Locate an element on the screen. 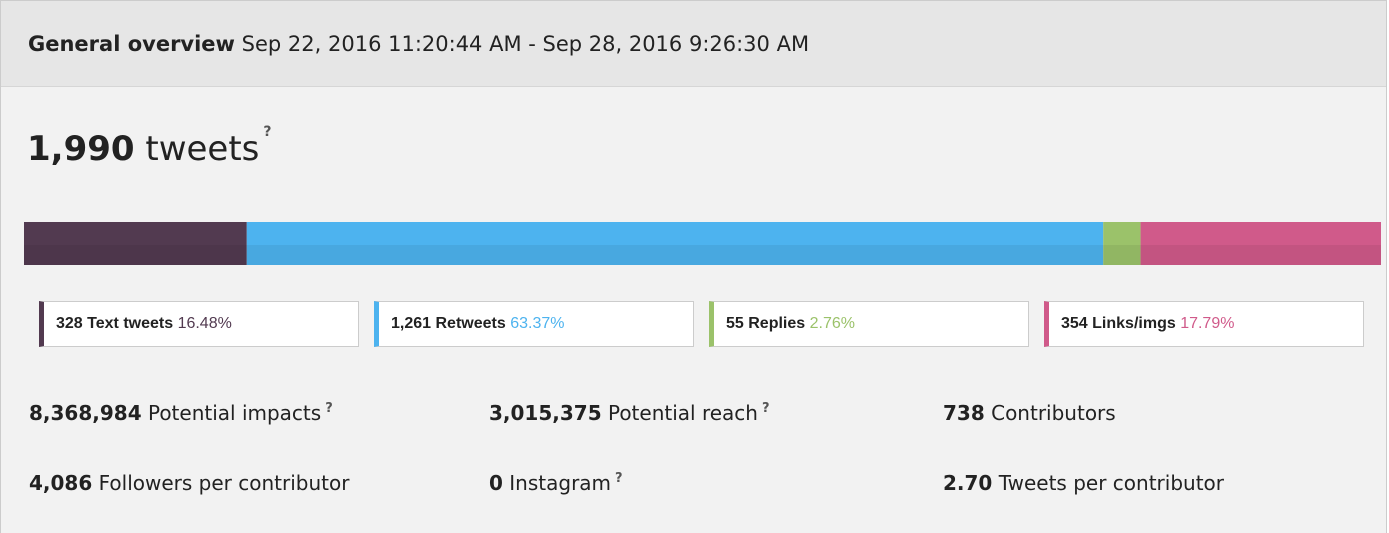 The image size is (1389, 533). stat-label: Instagram is located at coordinates (560, 483).